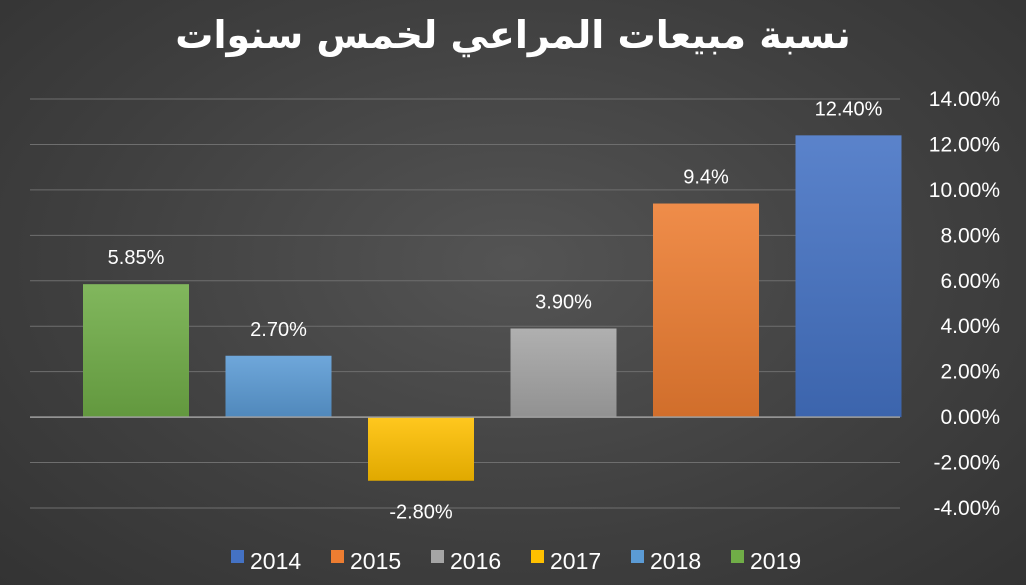 Image resolution: width=1026 pixels, height=585 pixels. Describe the element at coordinates (970, 235) in the screenshot. I see `y-tick-label: 8.00%` at that location.